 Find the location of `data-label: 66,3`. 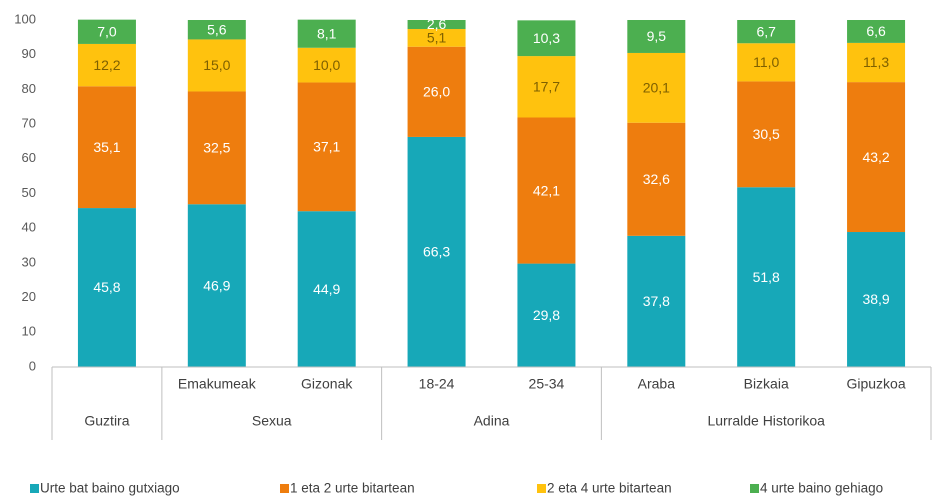

data-label: 66,3 is located at coordinates (436, 252).